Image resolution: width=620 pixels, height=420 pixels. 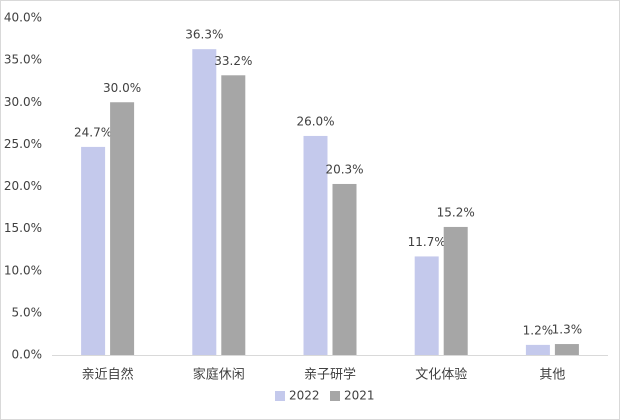 I want to click on value-label: 1.3%, so click(x=567, y=330).